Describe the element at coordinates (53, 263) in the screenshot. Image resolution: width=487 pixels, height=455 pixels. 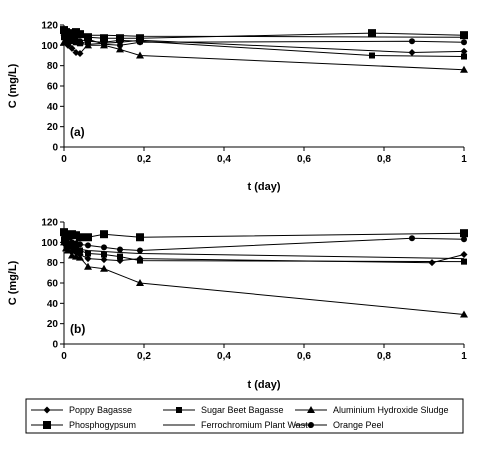
I see `y-tick-label: 80` at that location.